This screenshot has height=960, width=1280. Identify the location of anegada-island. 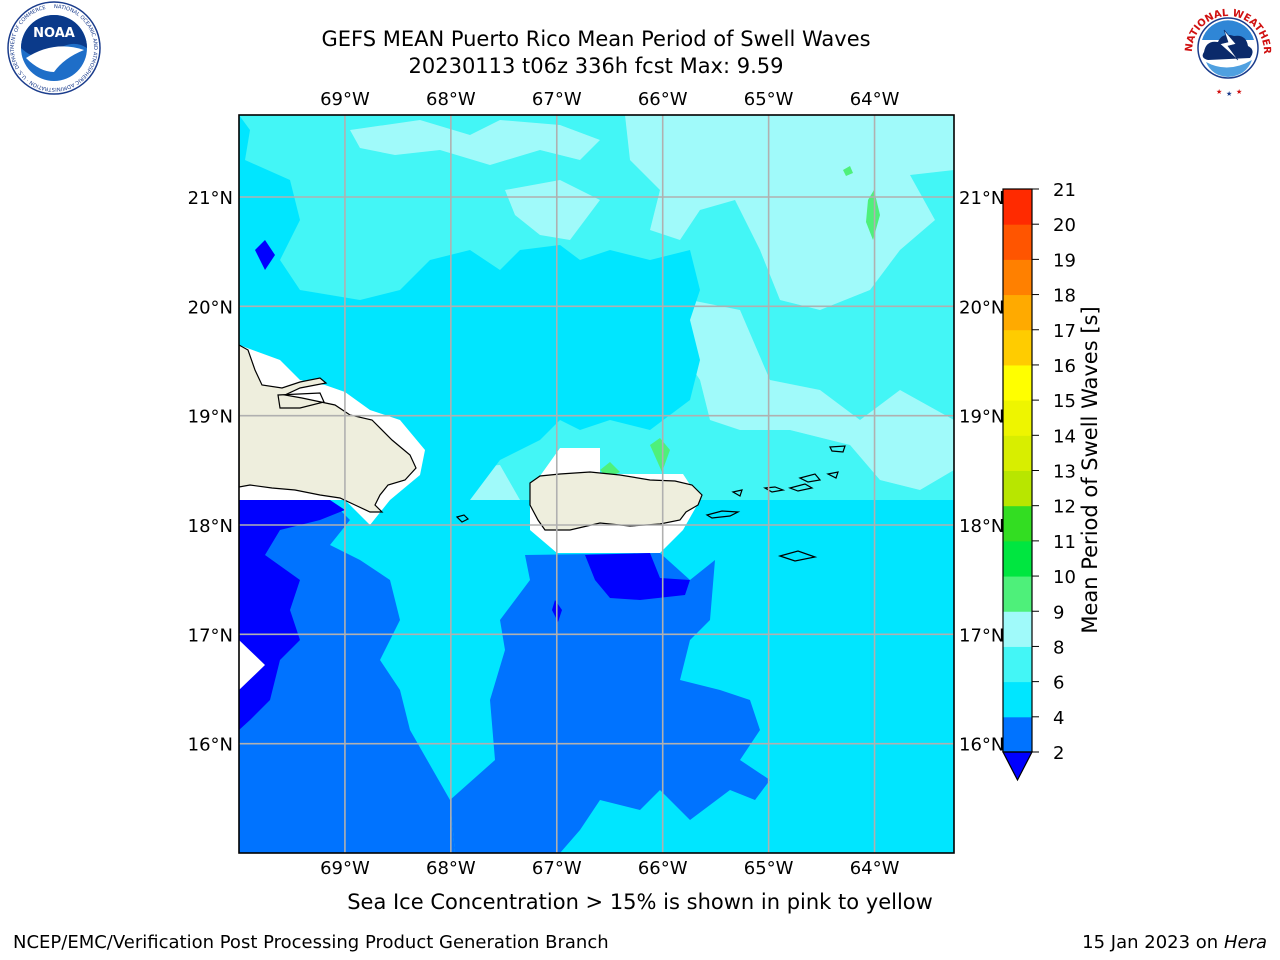
(837, 449).